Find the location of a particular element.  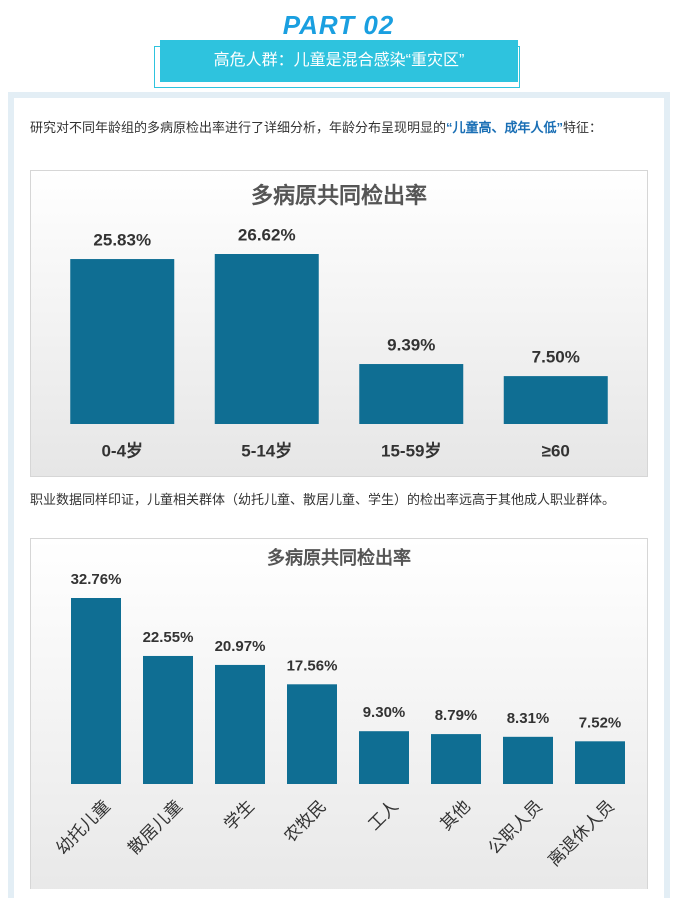

x-tick-label: 0-4岁 is located at coordinates (122, 450).